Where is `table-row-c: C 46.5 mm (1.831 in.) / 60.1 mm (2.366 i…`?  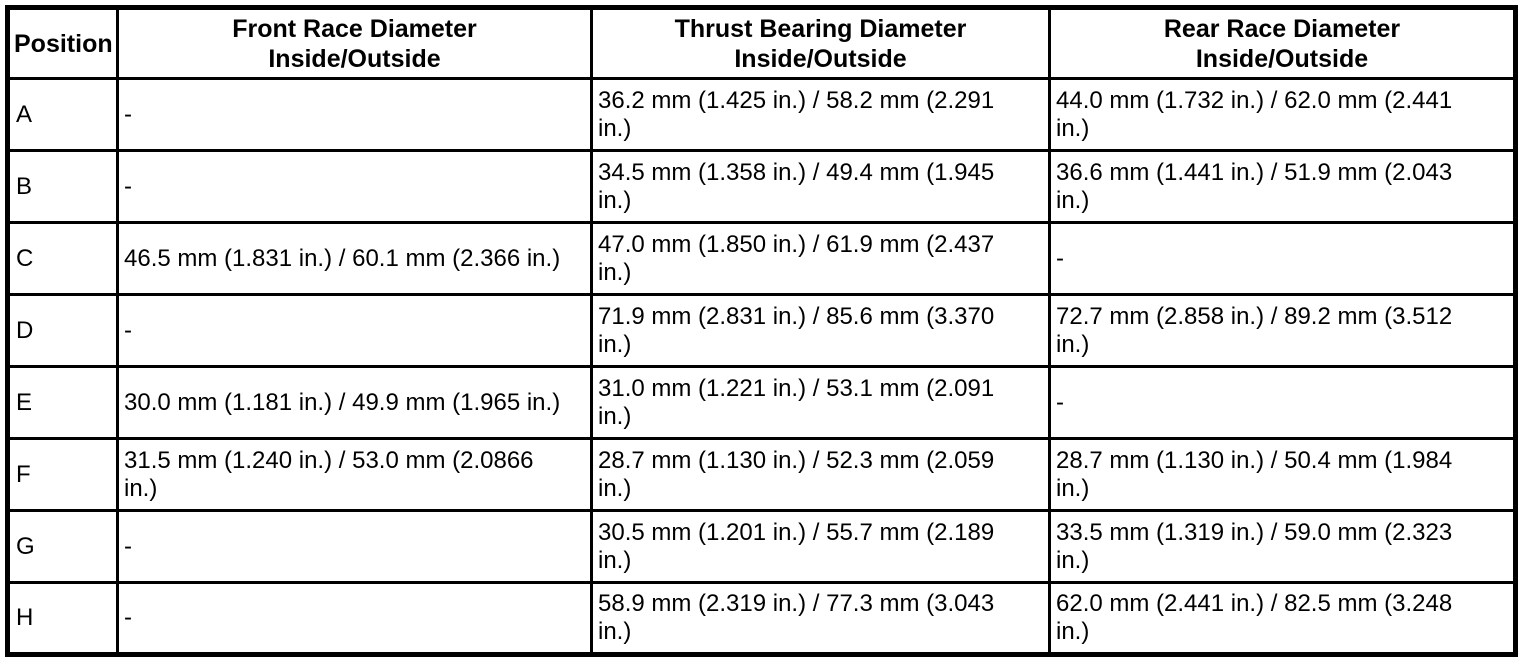
table-row-c: C 46.5 mm (1.831 in.) / 60.1 mm (2.366 i… is located at coordinates (761, 258).